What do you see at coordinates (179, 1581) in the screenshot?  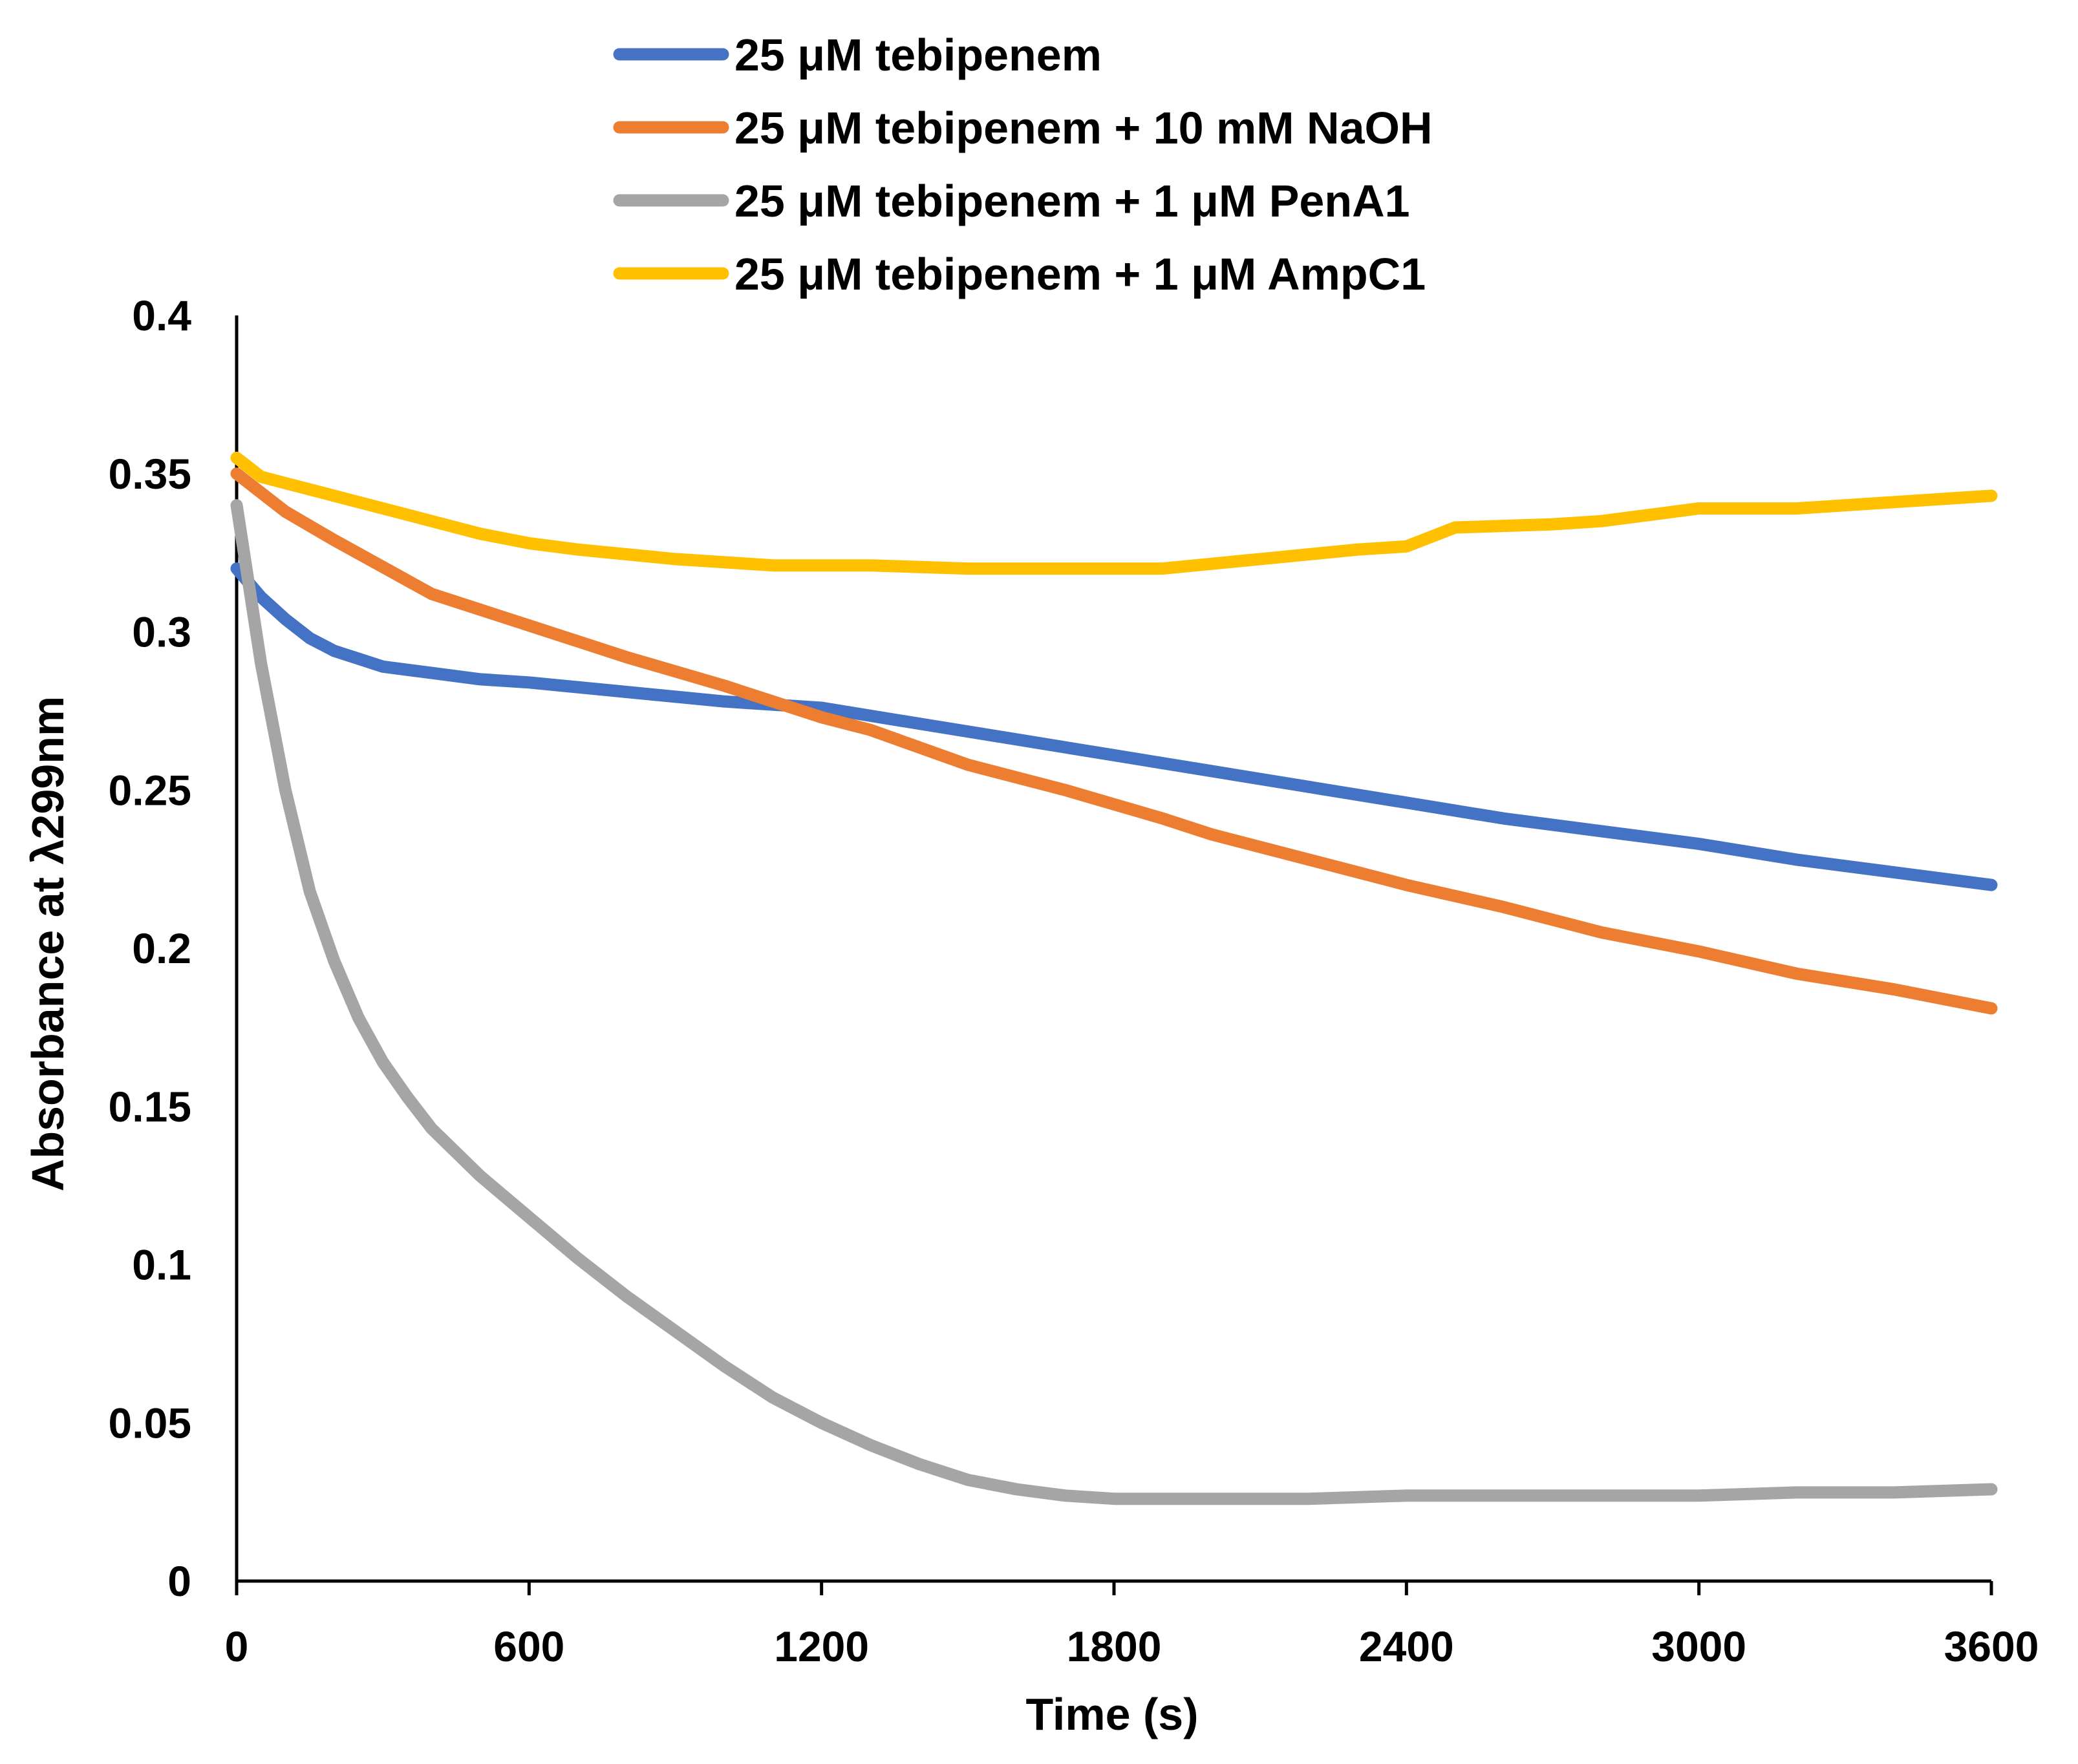 I see `y-tick-label: 0` at bounding box center [179, 1581].